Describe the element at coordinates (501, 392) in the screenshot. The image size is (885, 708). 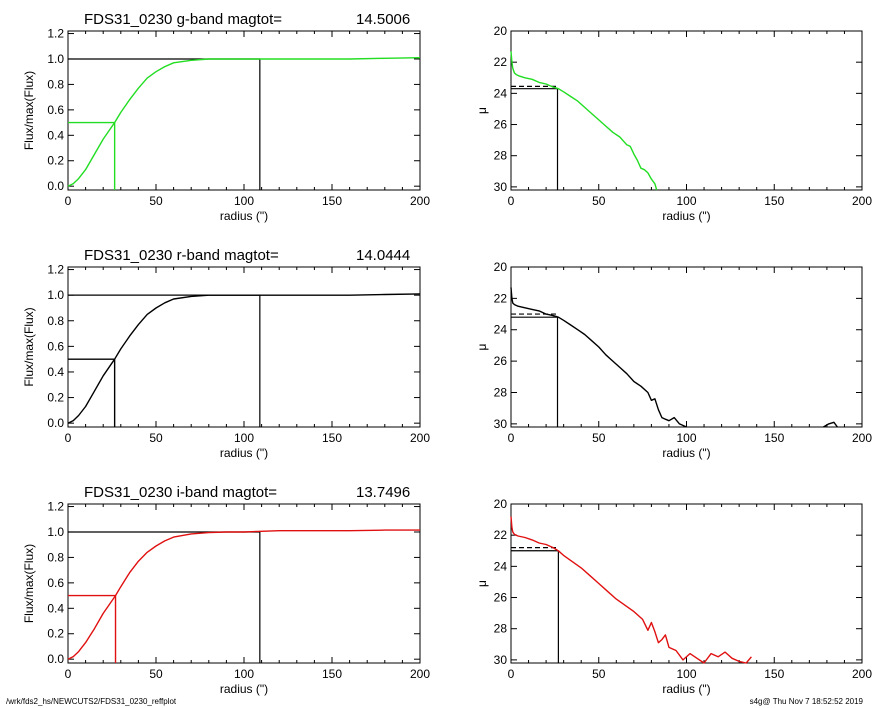
I see `r-profile-ytick-label: 28` at that location.